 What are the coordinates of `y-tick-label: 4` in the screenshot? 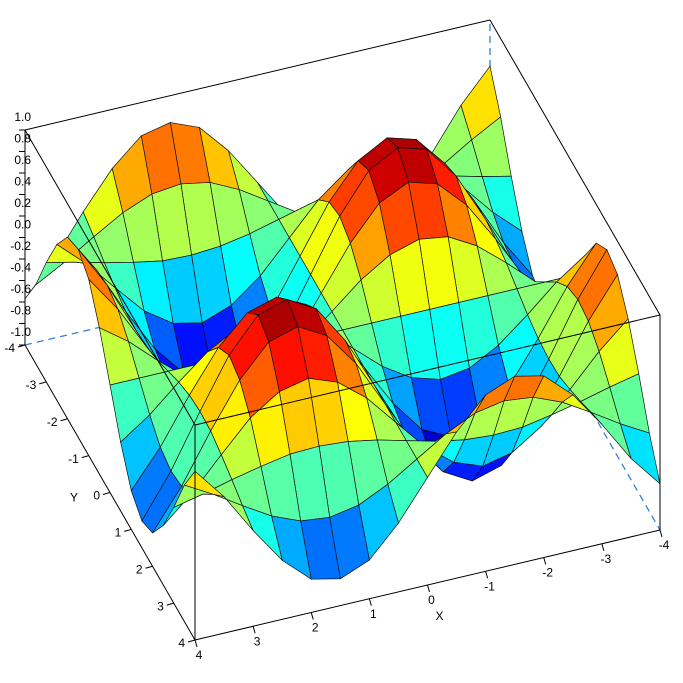 It's located at (181, 643).